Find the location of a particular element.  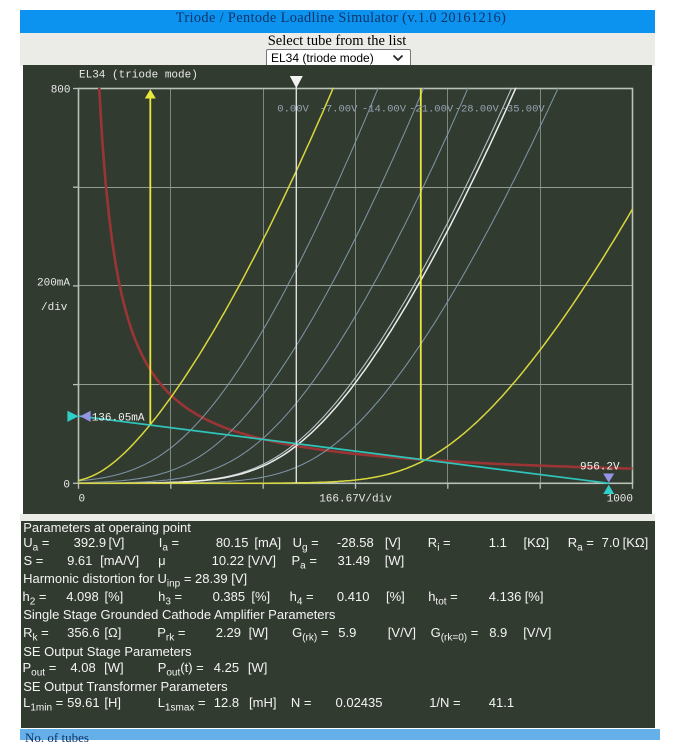

svg-text: 200mA is located at coordinates (53, 284).